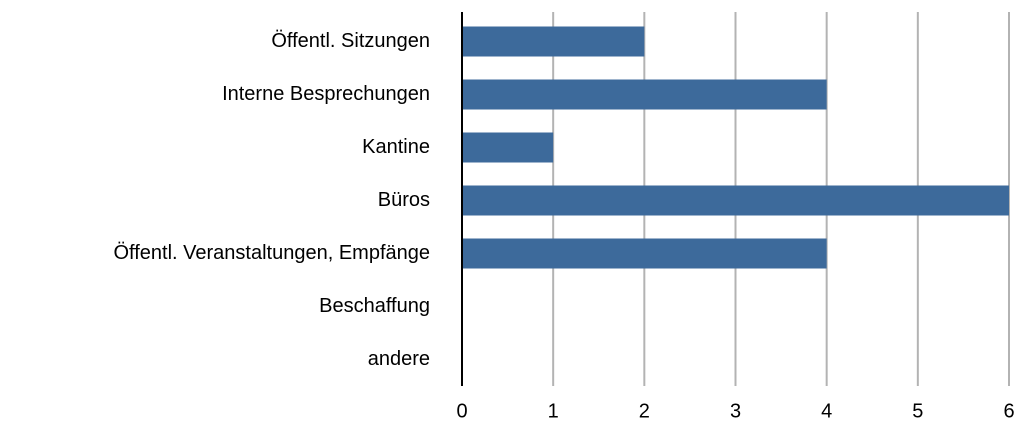  Describe the element at coordinates (826, 411) in the screenshot. I see `x-tick-label: 4` at that location.